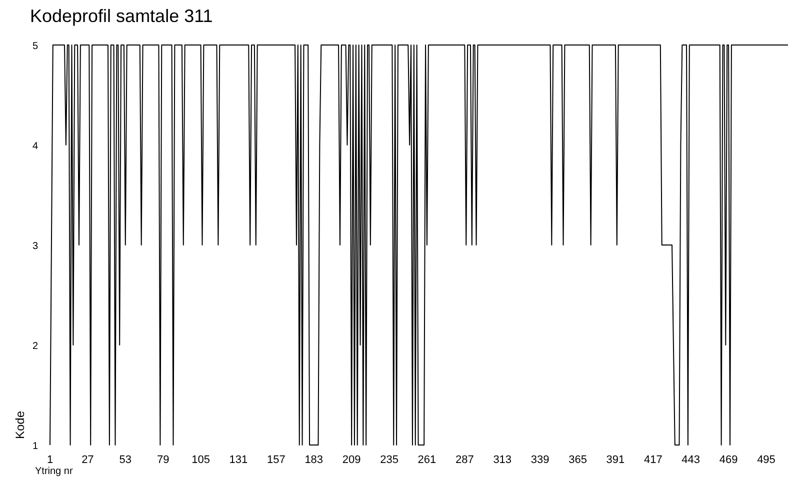 The height and width of the screenshot is (479, 790). I want to click on x-tick-label: 209, so click(351, 460).